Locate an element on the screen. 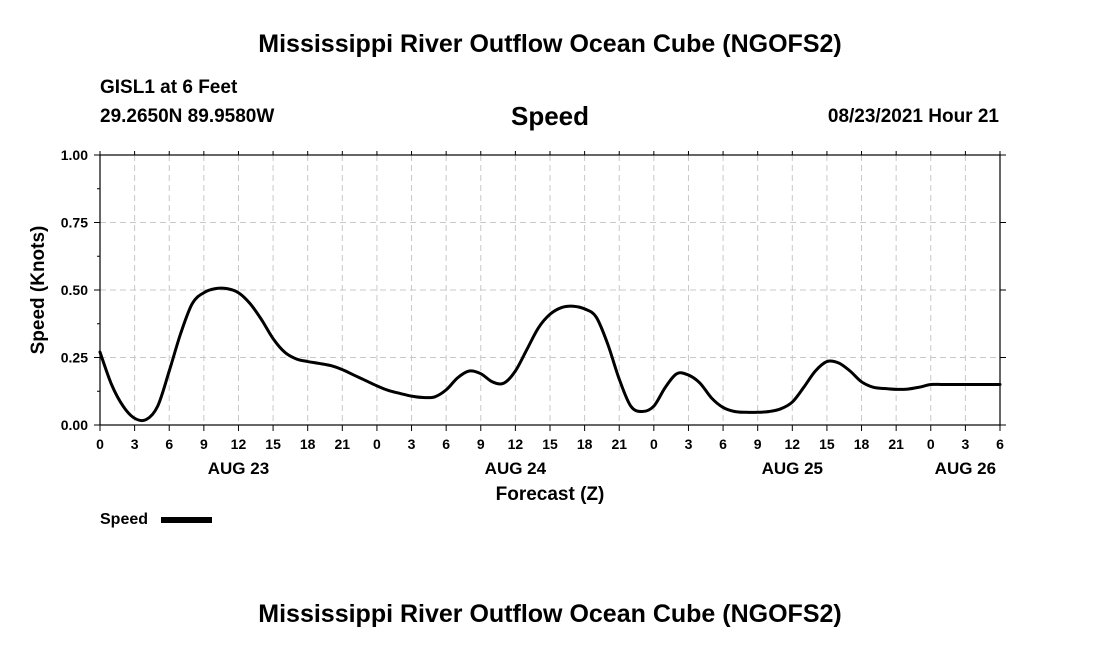 This screenshot has width=1100, height=650. y-tick-labels: 0.00 0.25 0.50 0.75 1.00 is located at coordinates (74, 290).